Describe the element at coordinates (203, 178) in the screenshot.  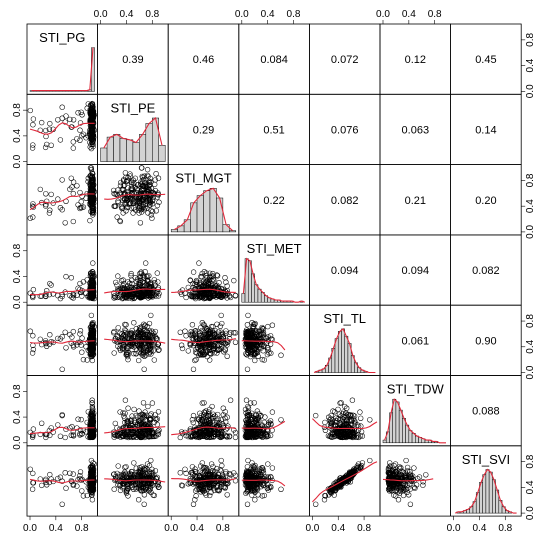
I see `variable-label: STI_MGT` at that location.